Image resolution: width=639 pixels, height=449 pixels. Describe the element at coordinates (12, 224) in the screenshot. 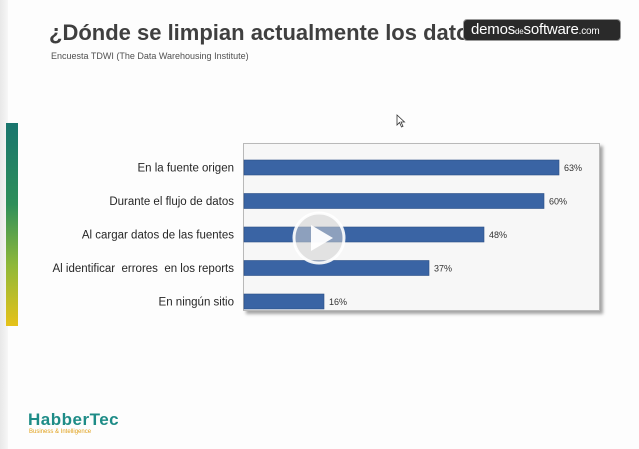

I see `accent-bar` at that location.